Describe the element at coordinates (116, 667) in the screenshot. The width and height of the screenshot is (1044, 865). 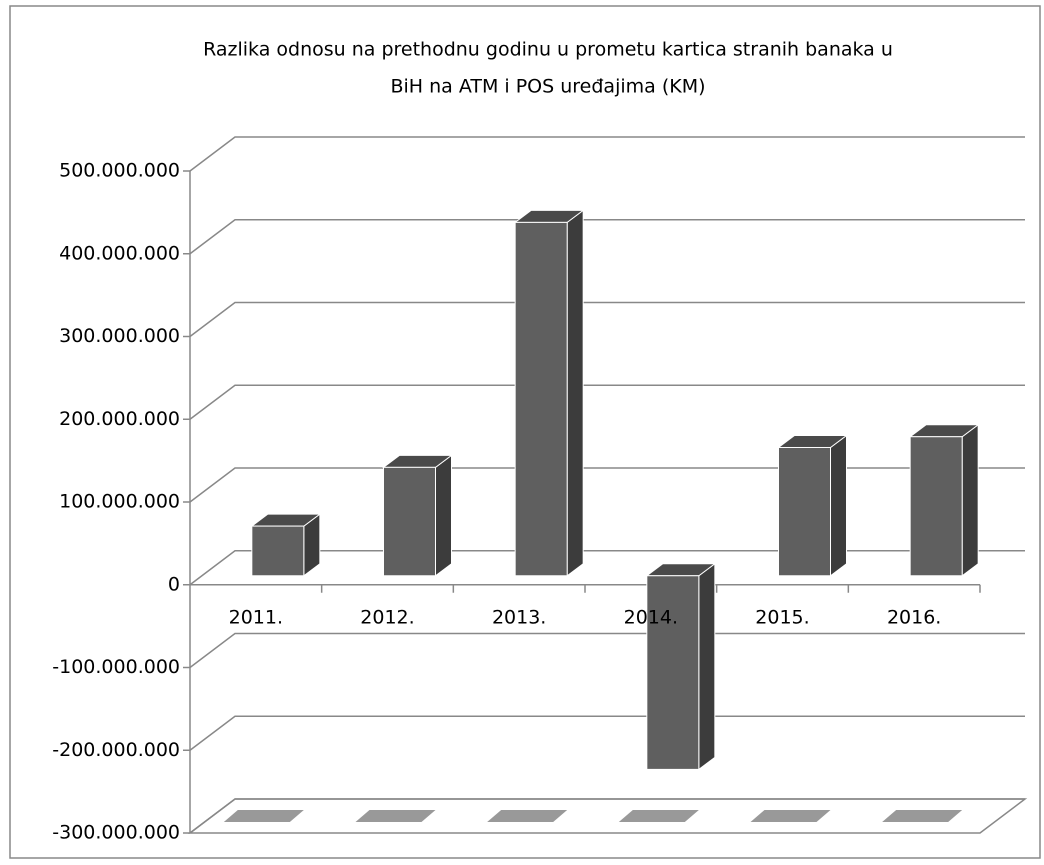
I see `y-tick-label: -100.000.000` at that location.